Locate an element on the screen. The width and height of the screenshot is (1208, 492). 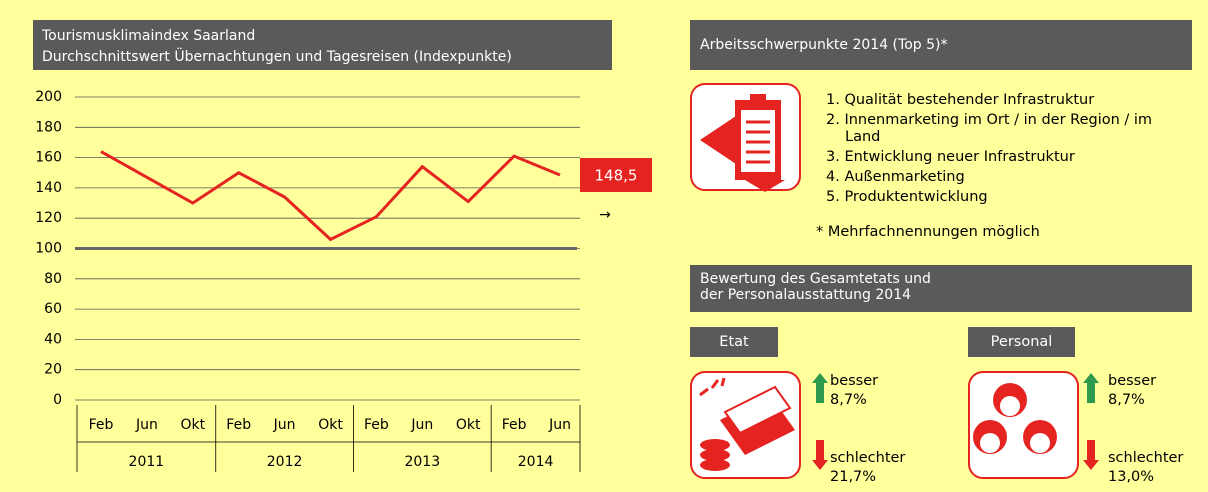
panel-label: Personal is located at coordinates (1021, 342).